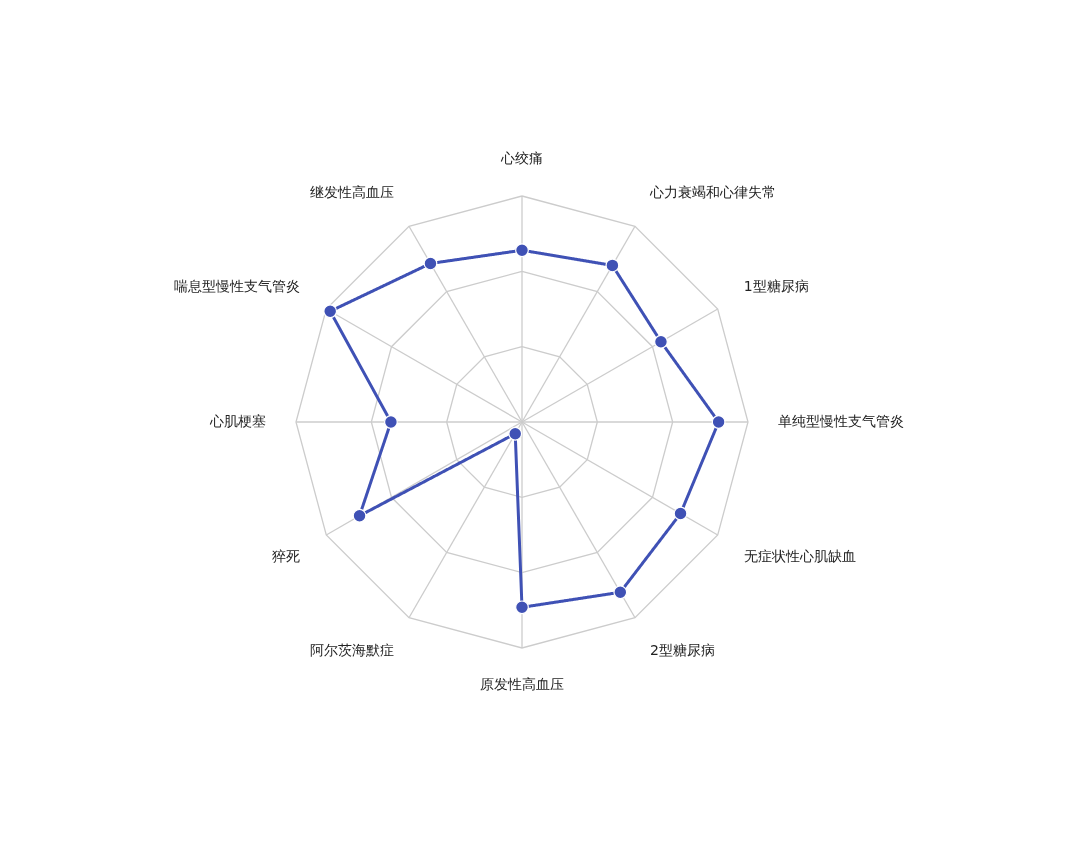 Image resolution: width=1078 pixels, height=864 pixels. What do you see at coordinates (352, 649) in the screenshot?
I see `spoke-label: 阿尔茨海默症` at bounding box center [352, 649].